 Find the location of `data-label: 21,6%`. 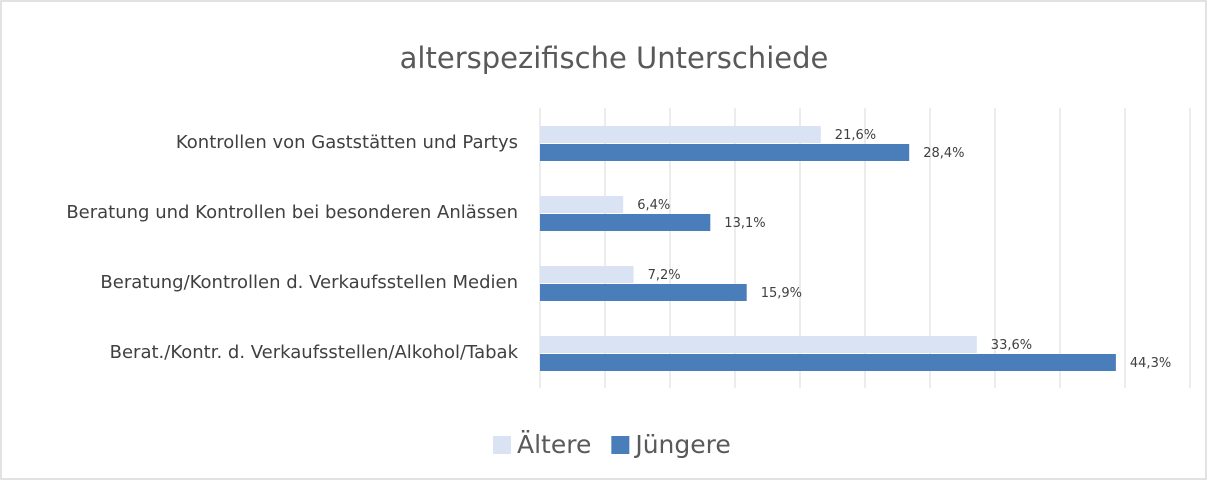

data-label: 21,6% is located at coordinates (855, 135).